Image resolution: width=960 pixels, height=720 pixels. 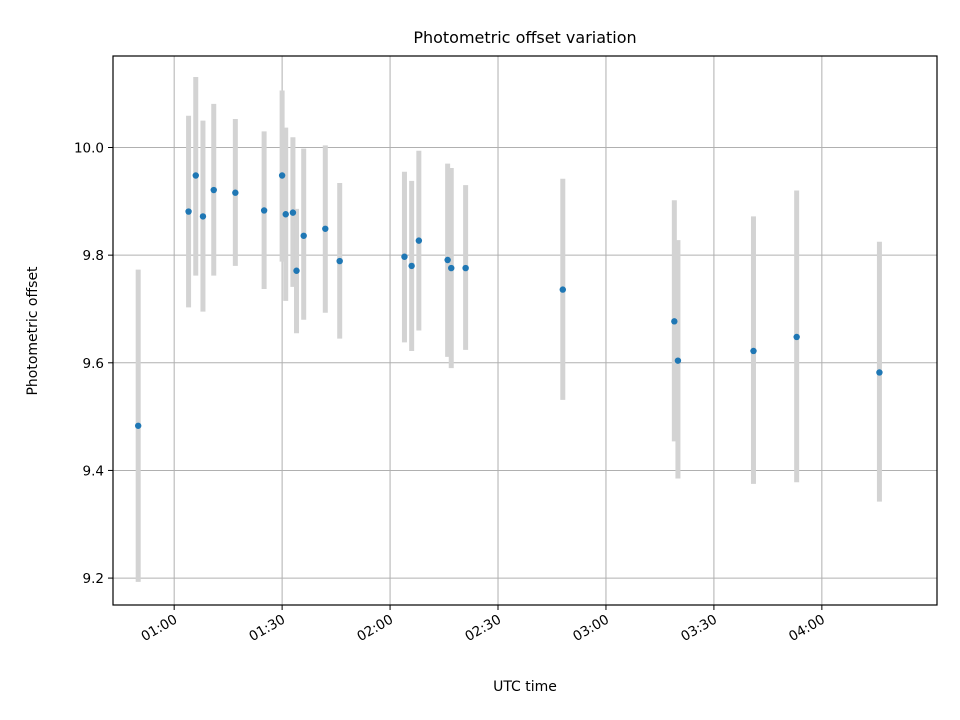 What do you see at coordinates (591, 628) in the screenshot?
I see `x-tick-label: 03:00` at bounding box center [591, 628].